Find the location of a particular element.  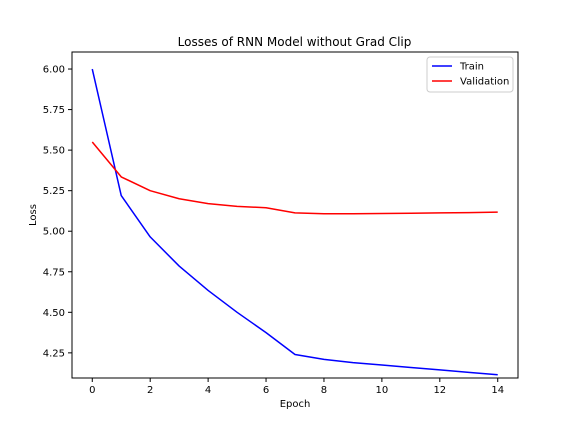

y-tick-label: 5.50 is located at coordinates (54, 151).